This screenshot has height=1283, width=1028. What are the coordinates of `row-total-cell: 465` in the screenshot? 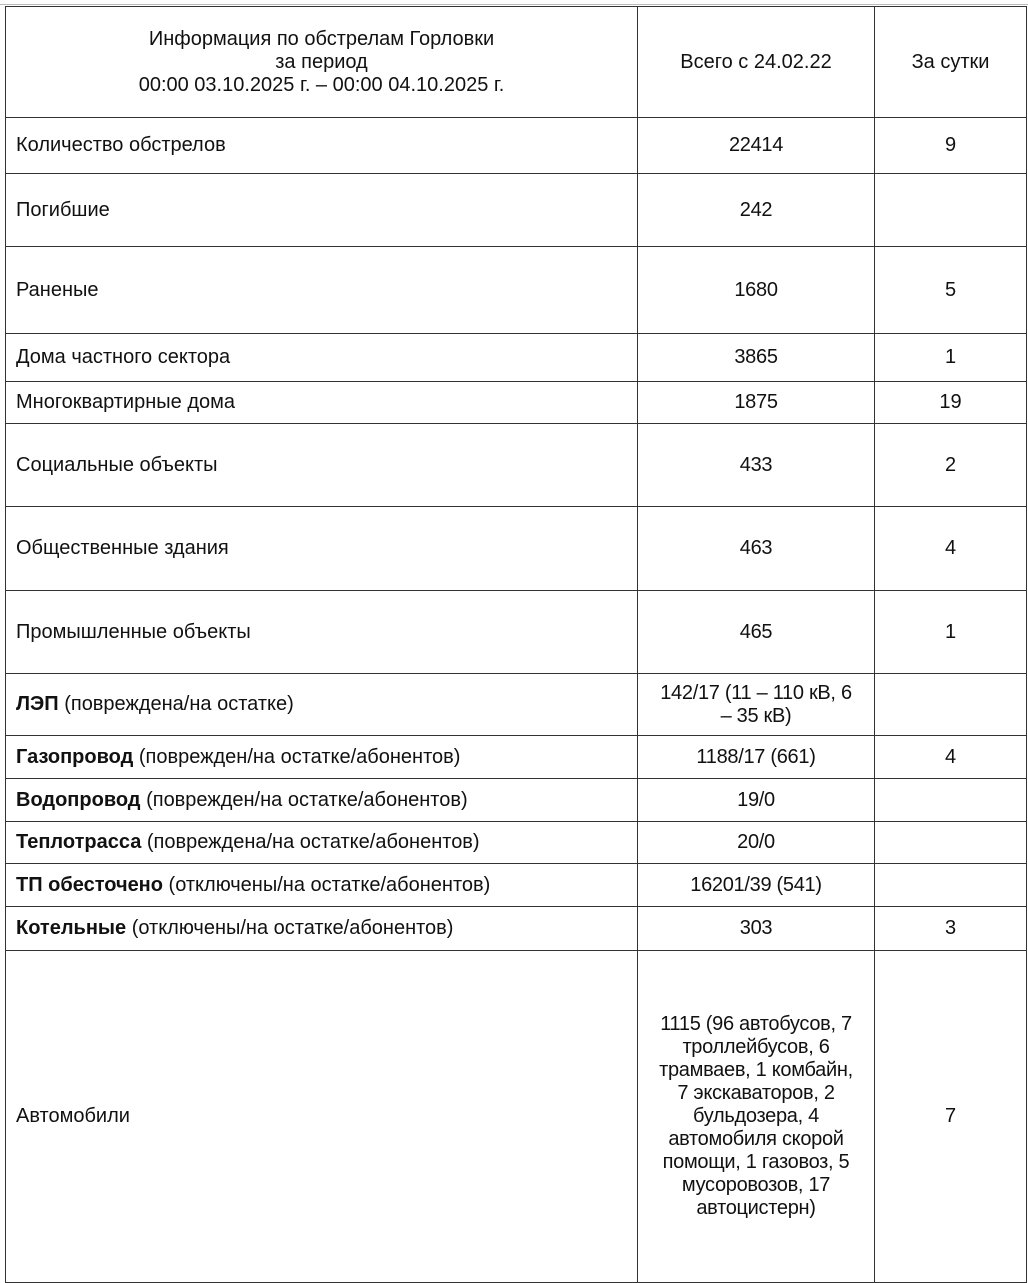 It's located at (756, 632).